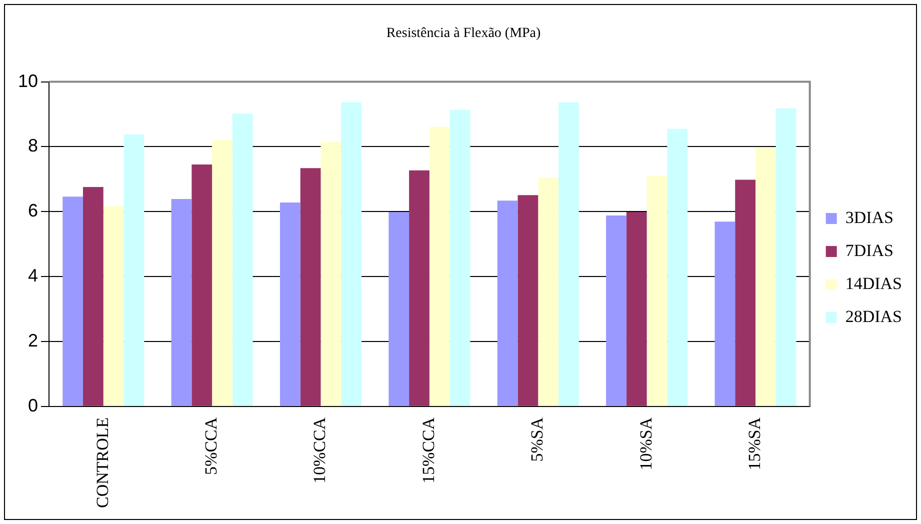 This screenshot has width=921, height=524. Describe the element at coordinates (646, 443) in the screenshot. I see `x-tick-label: 10%SA` at that location.